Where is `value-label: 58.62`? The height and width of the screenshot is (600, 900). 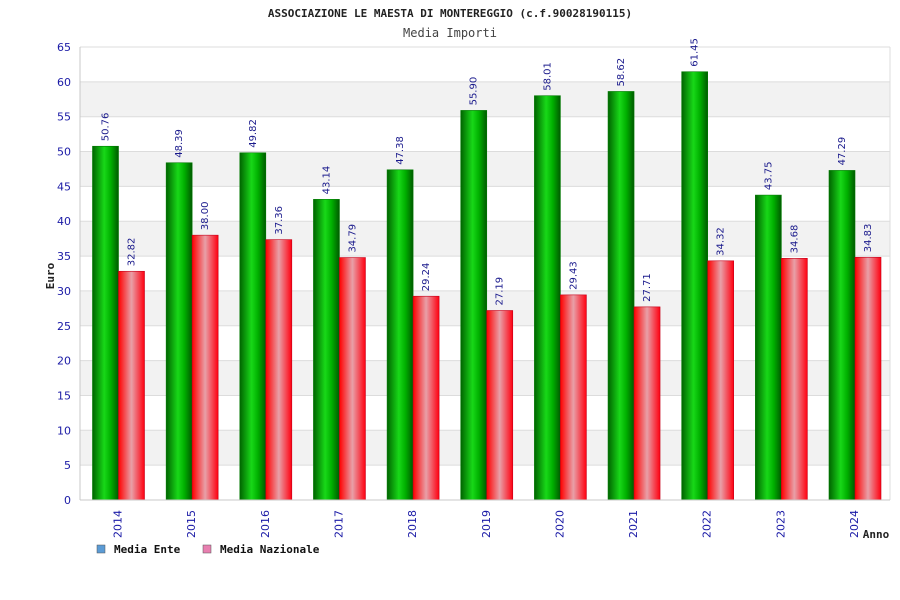
value-label: 58.62 is located at coordinates (621, 72).